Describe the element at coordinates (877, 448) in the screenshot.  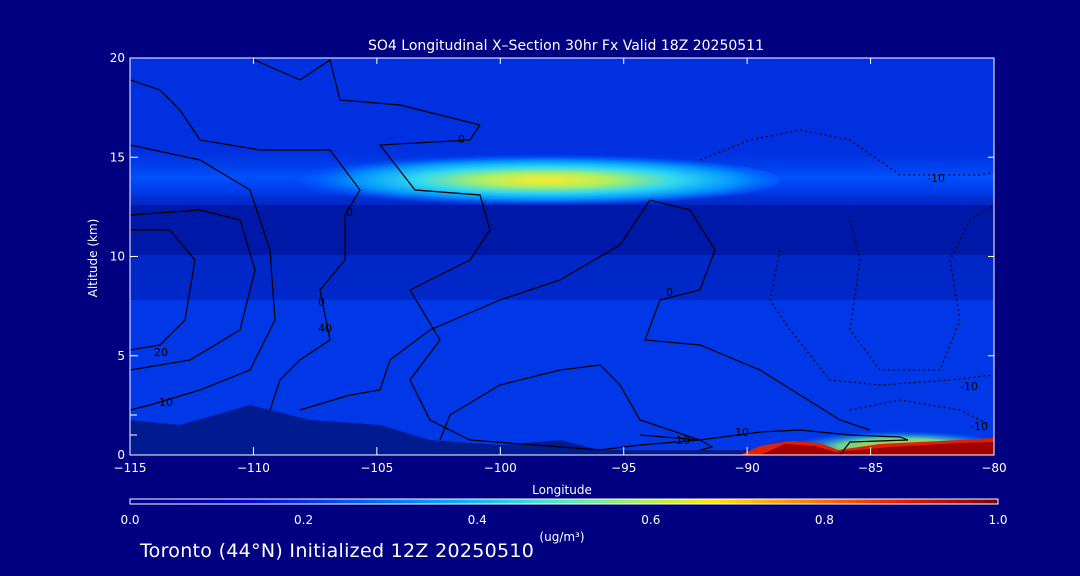
I see `field-surface-core` at that location.